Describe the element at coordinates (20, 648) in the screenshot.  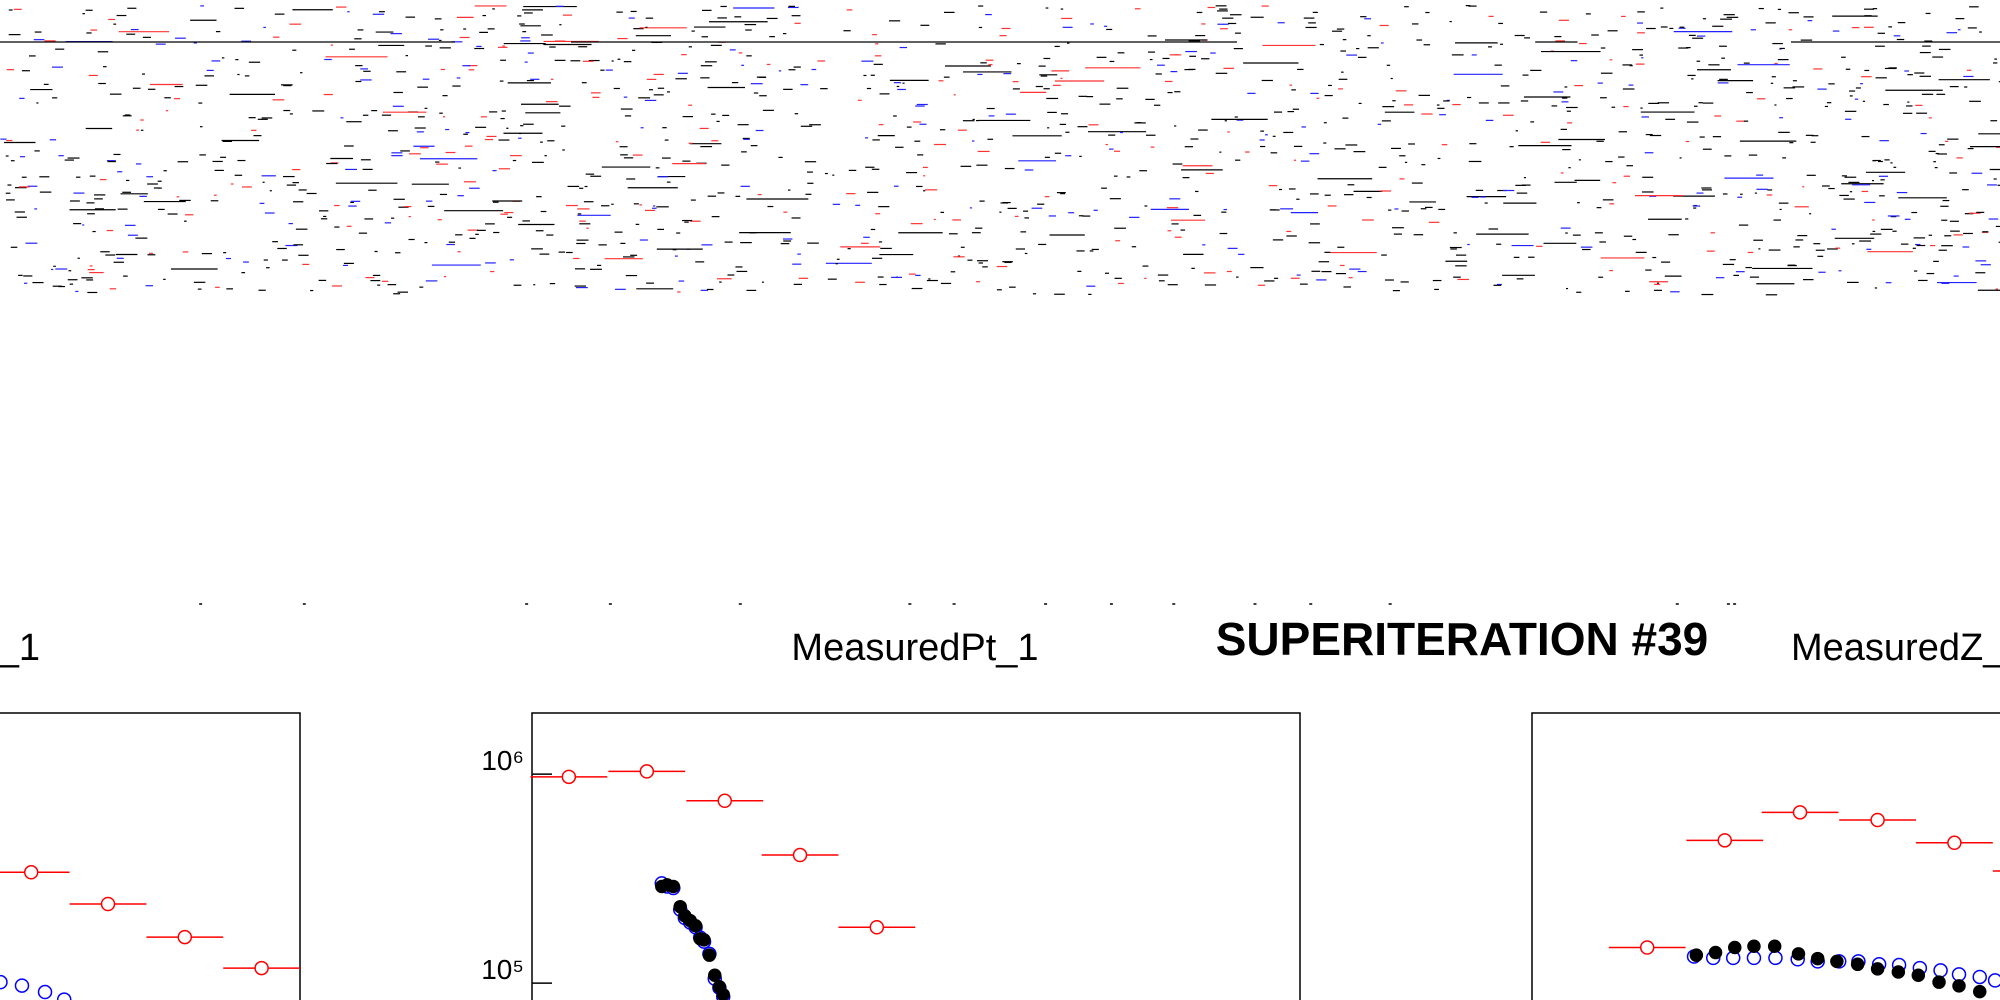
I see `panel-title: _1` at that location.